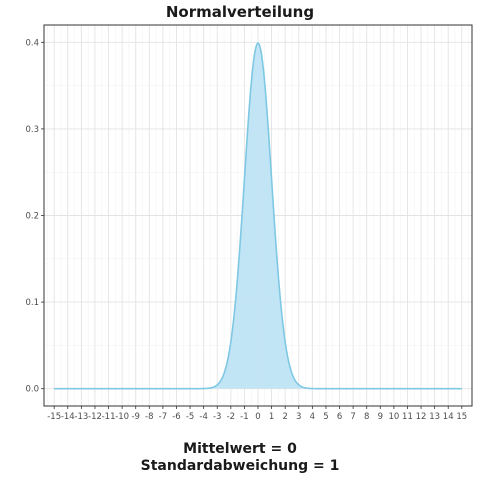  Describe the element at coordinates (339, 417) in the screenshot. I see `x-tick-label: 6` at that location.